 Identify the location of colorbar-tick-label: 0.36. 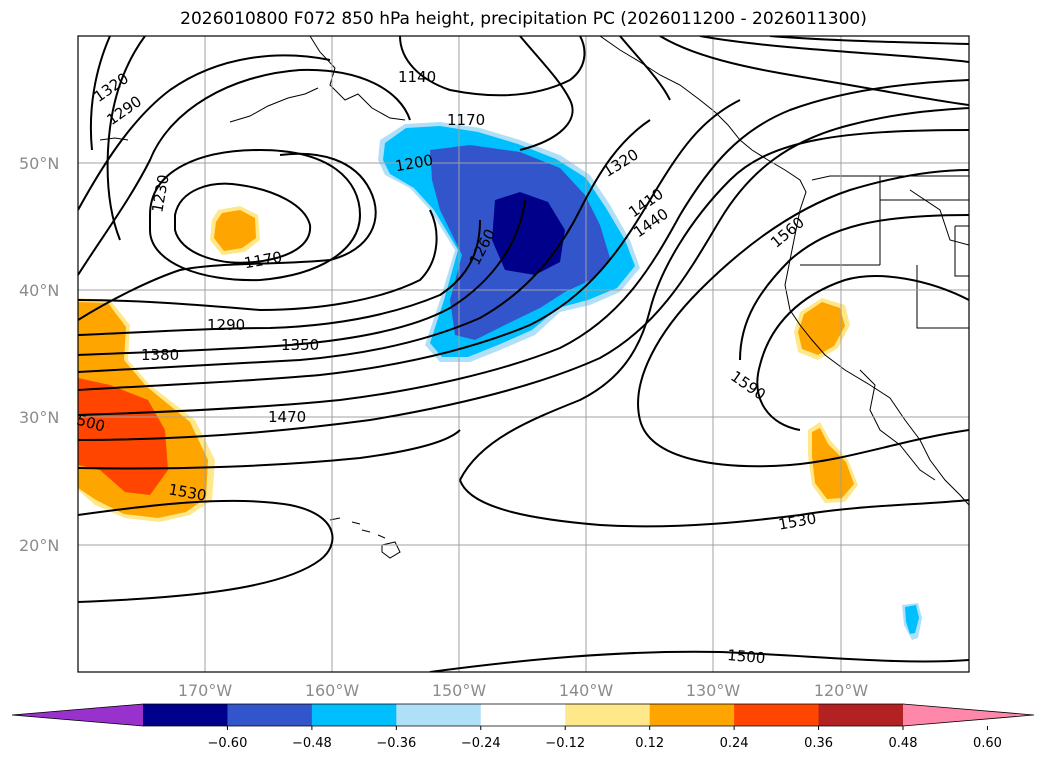
(818, 743).